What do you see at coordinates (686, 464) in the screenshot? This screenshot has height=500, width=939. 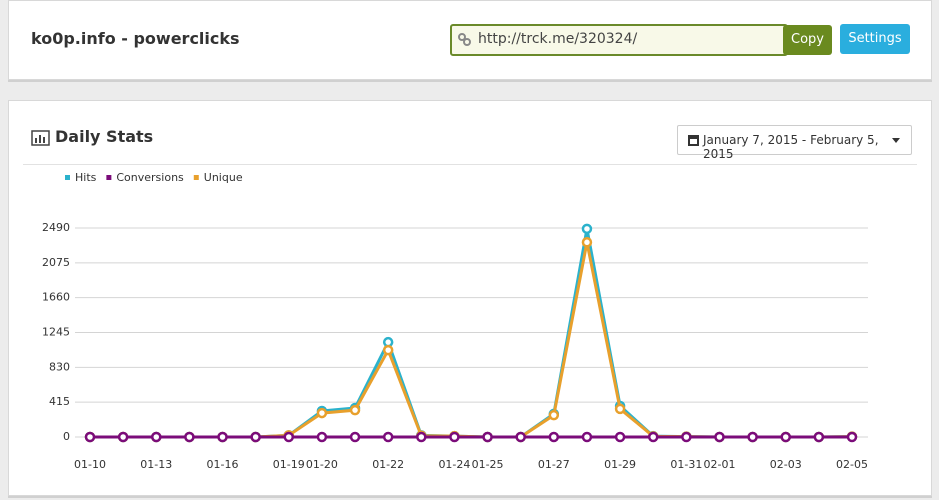 I see `x-tick-label: 01-31` at bounding box center [686, 464].